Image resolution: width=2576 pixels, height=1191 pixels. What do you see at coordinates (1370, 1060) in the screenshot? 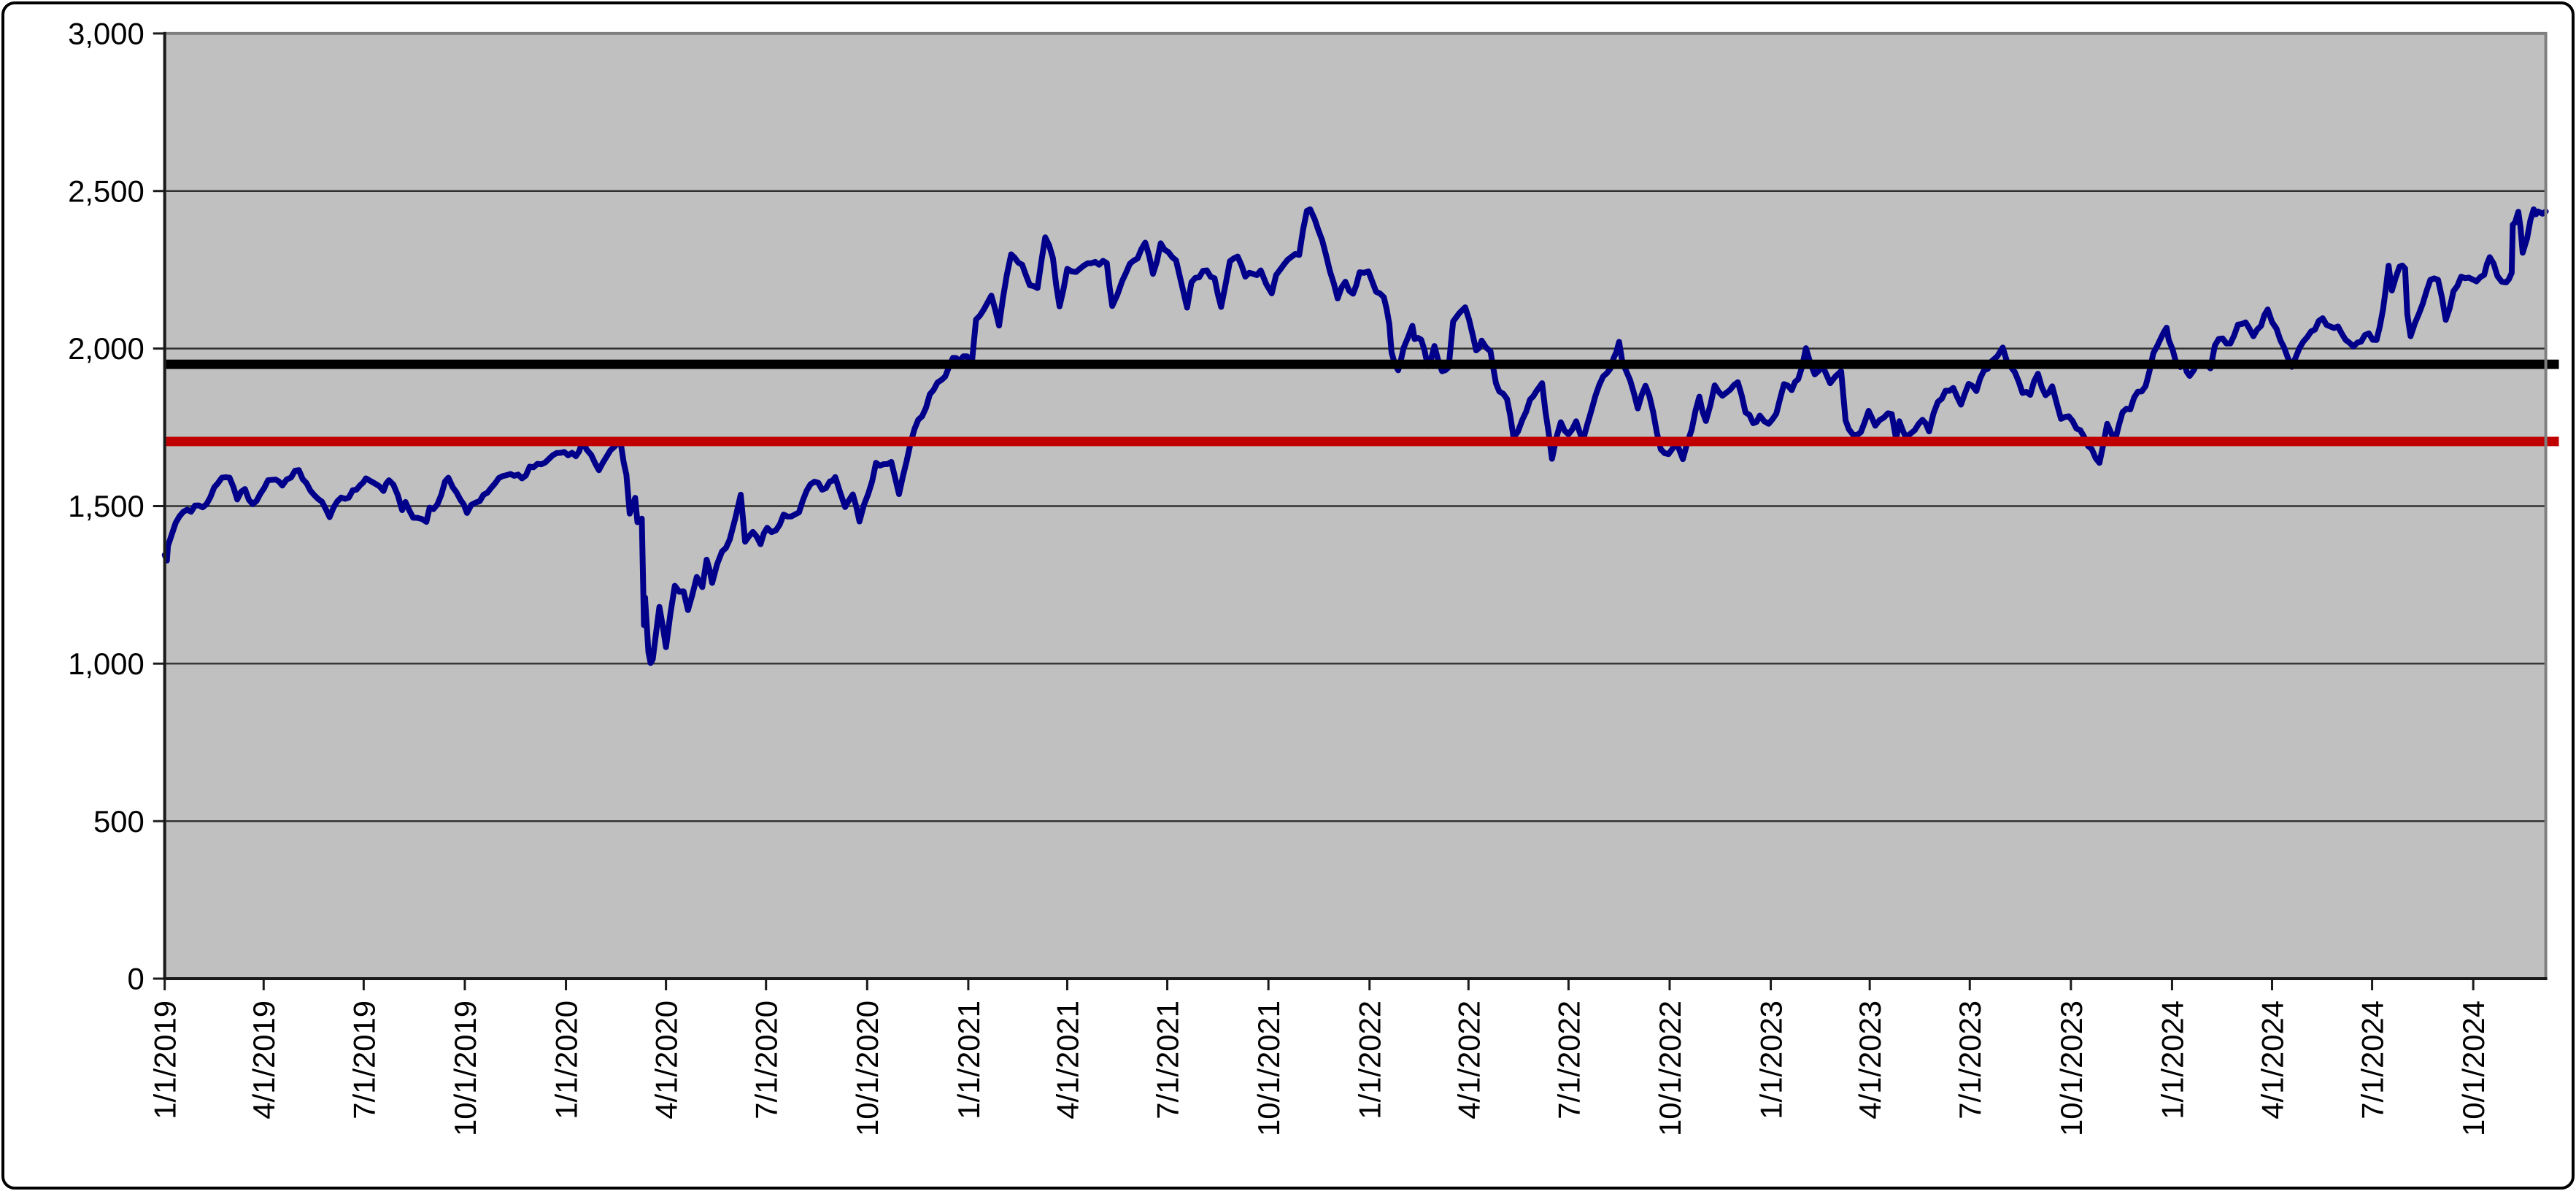
I see `x-axis-label: 1/1/2022` at bounding box center [1370, 1060].